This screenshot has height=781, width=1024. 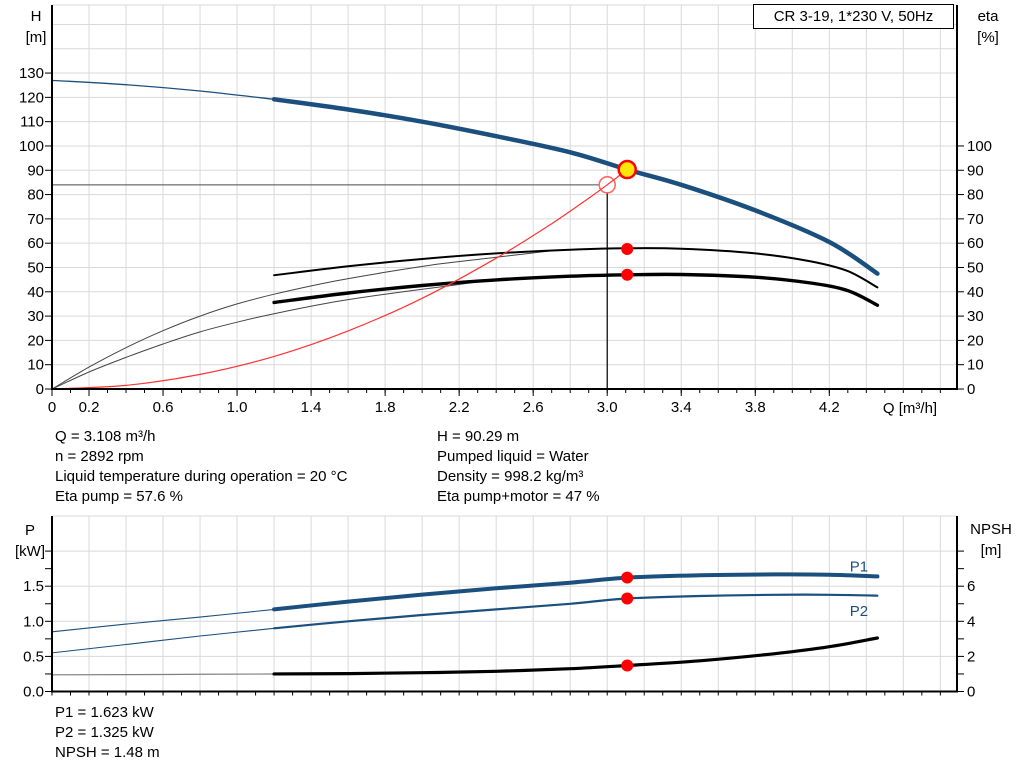 What do you see at coordinates (35, 292) in the screenshot?
I see `left-tick-label: 40` at bounding box center [35, 292].